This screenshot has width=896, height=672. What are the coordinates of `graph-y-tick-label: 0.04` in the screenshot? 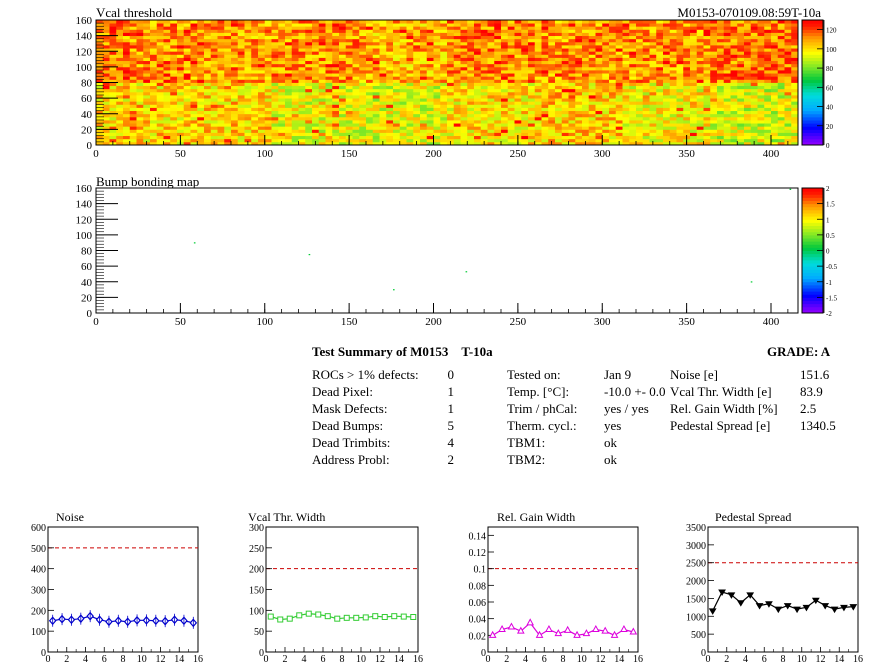 It's located at (478, 620).